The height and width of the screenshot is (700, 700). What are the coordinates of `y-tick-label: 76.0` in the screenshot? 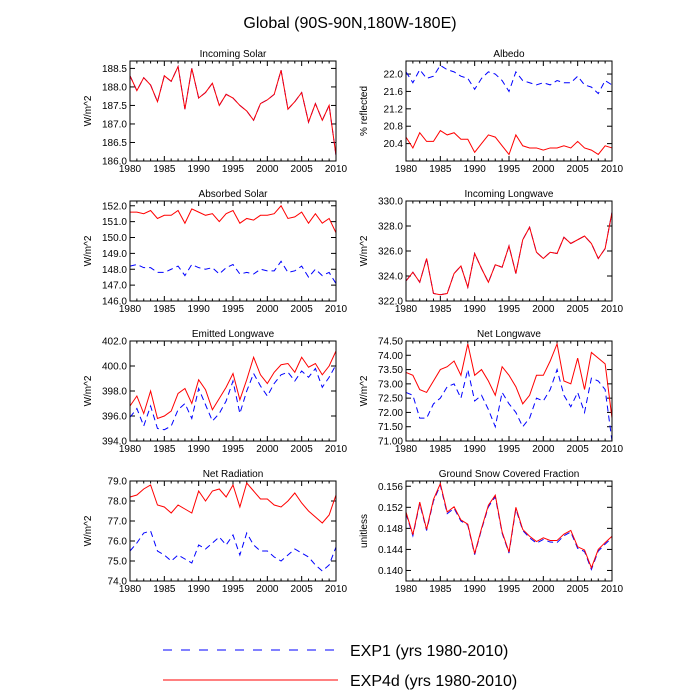 It's located at (118, 542).